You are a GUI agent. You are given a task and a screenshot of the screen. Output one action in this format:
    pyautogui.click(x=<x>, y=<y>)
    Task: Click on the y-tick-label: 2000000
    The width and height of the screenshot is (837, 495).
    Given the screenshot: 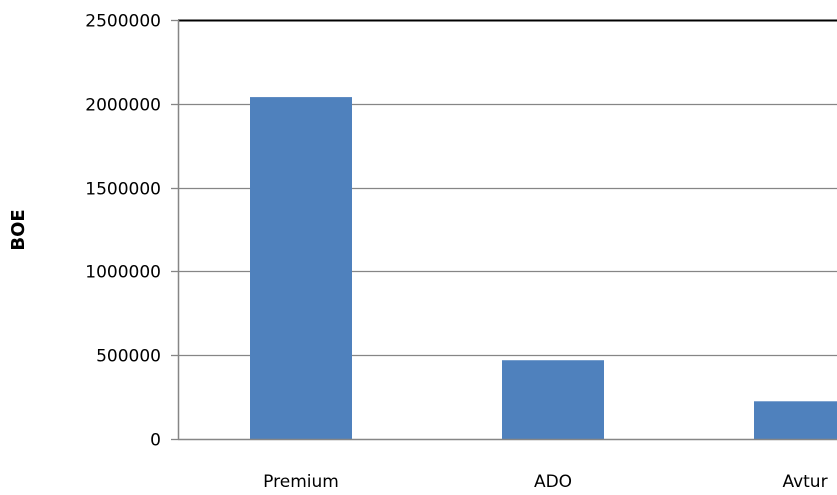 What is the action you would take?
    pyautogui.click(x=123, y=106)
    